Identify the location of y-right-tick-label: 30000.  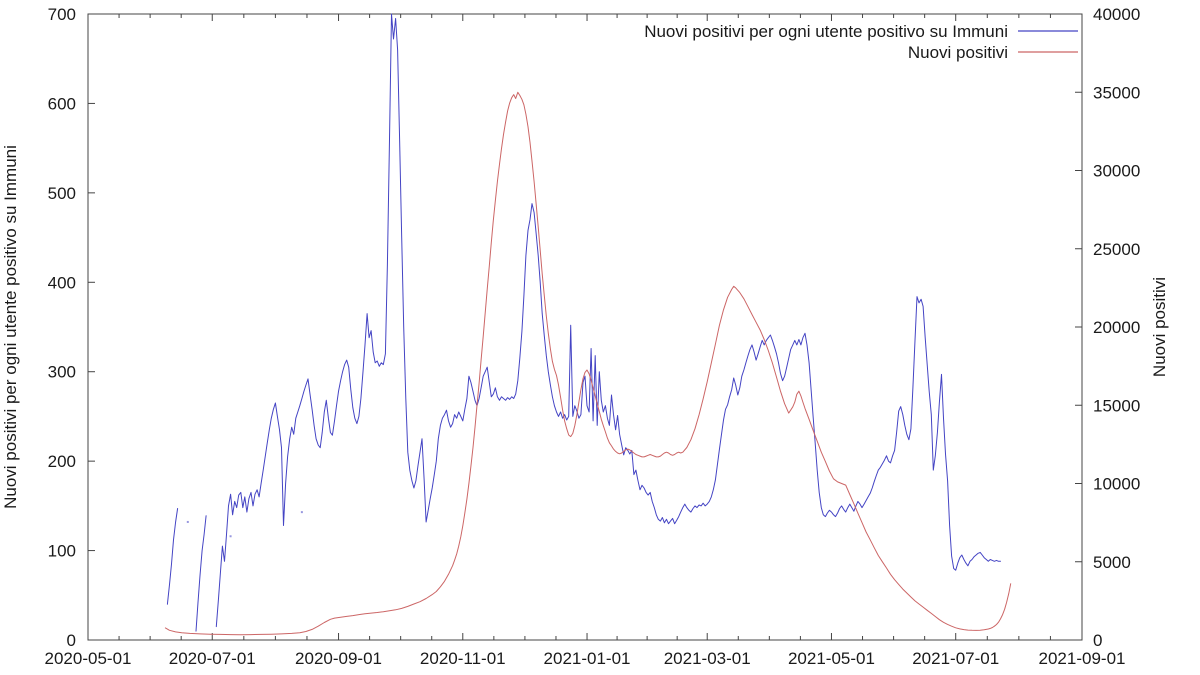
(1116, 171).